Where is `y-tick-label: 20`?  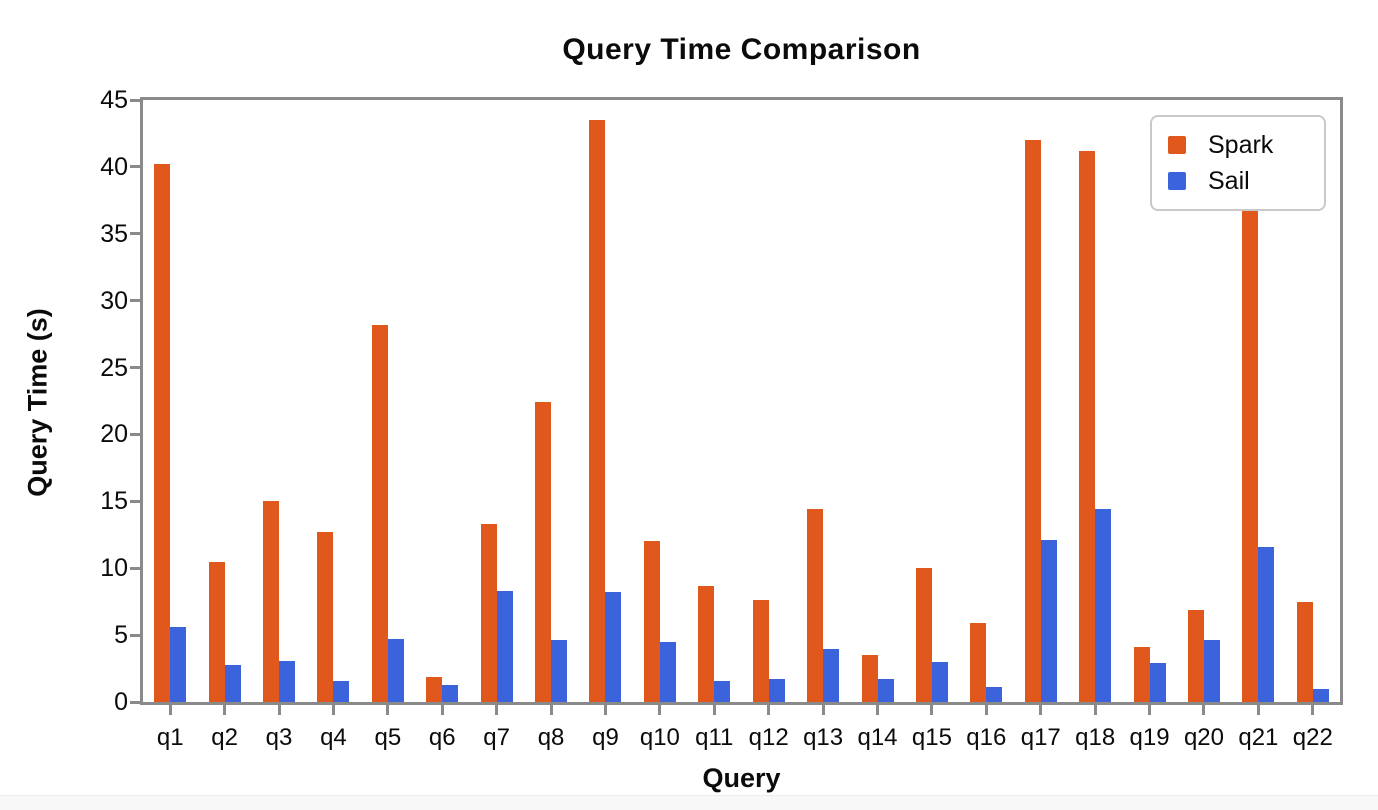
y-tick-label: 20 is located at coordinates (114, 434).